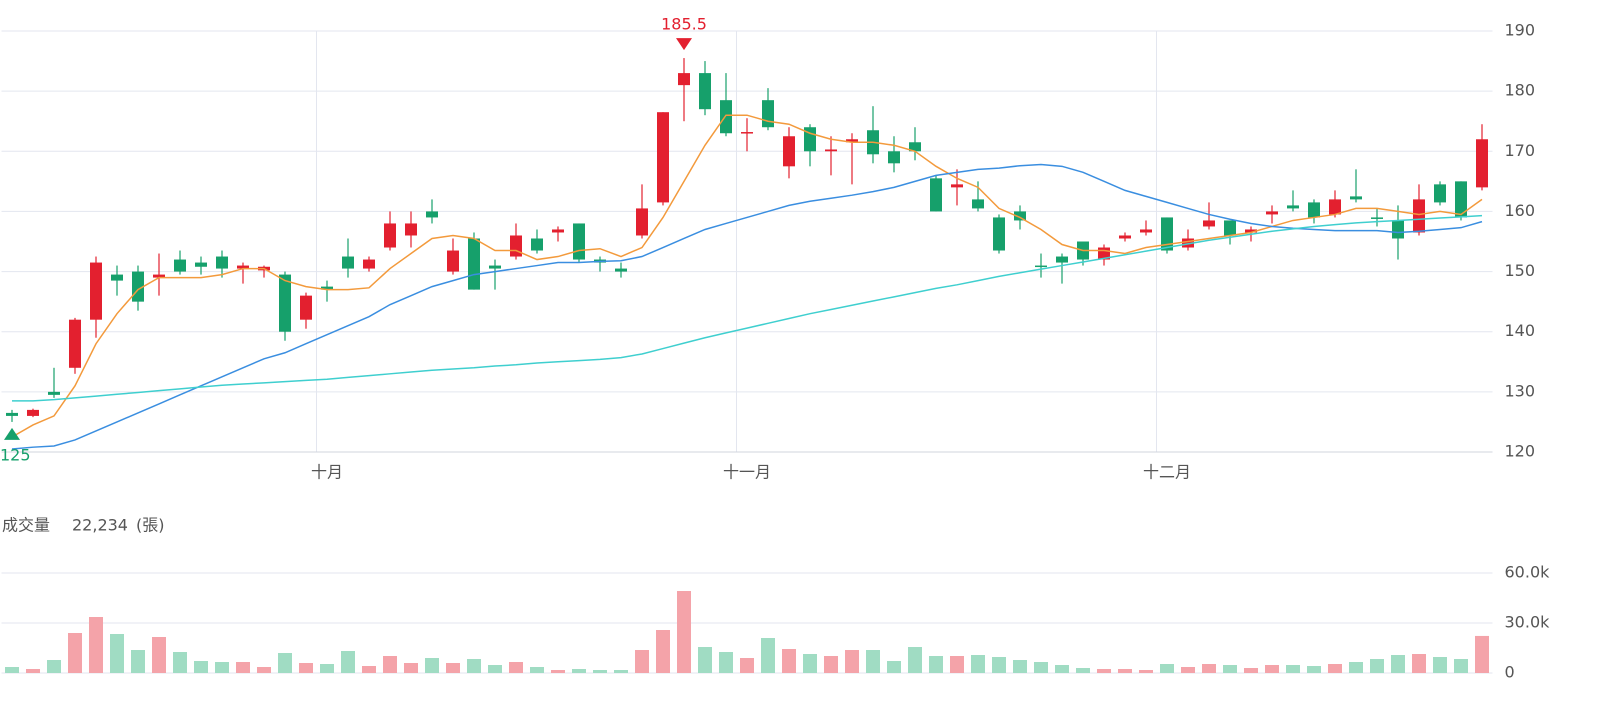 The image size is (1600, 709). What do you see at coordinates (12, 433) in the screenshot?
I see `low-marker` at bounding box center [12, 433].